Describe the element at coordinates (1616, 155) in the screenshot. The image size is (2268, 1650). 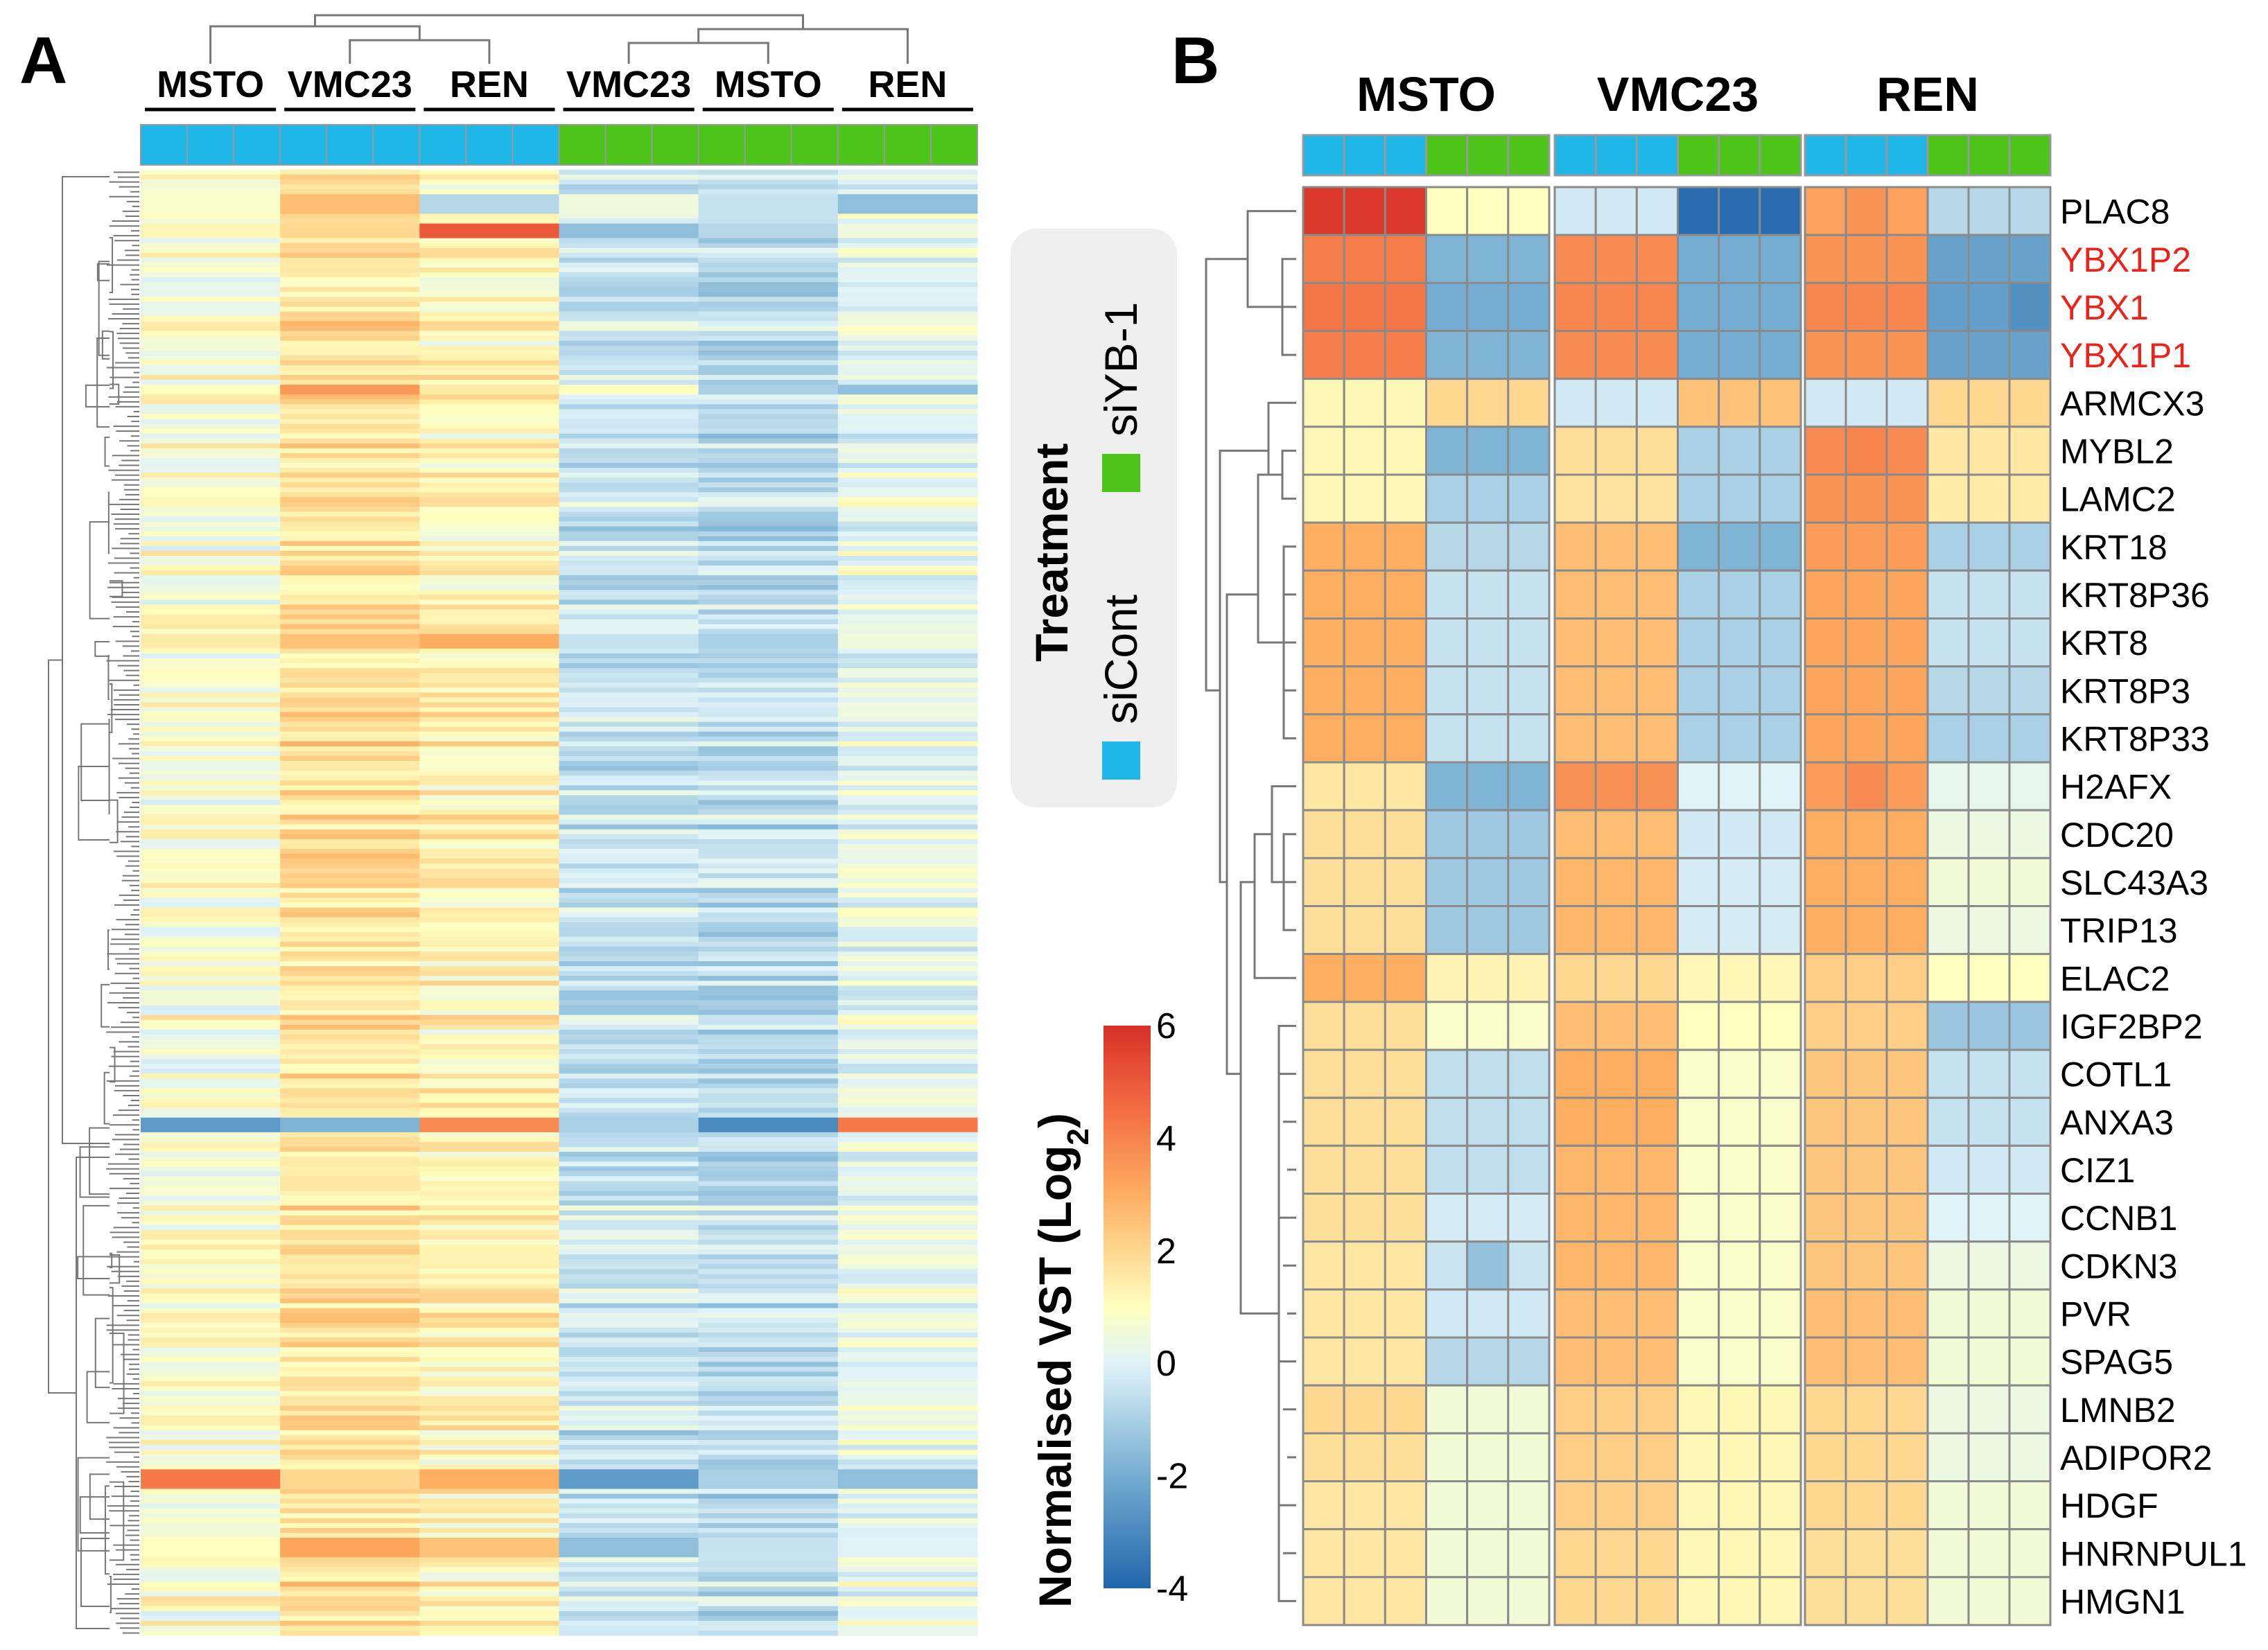
I see `treatment-cell` at that location.